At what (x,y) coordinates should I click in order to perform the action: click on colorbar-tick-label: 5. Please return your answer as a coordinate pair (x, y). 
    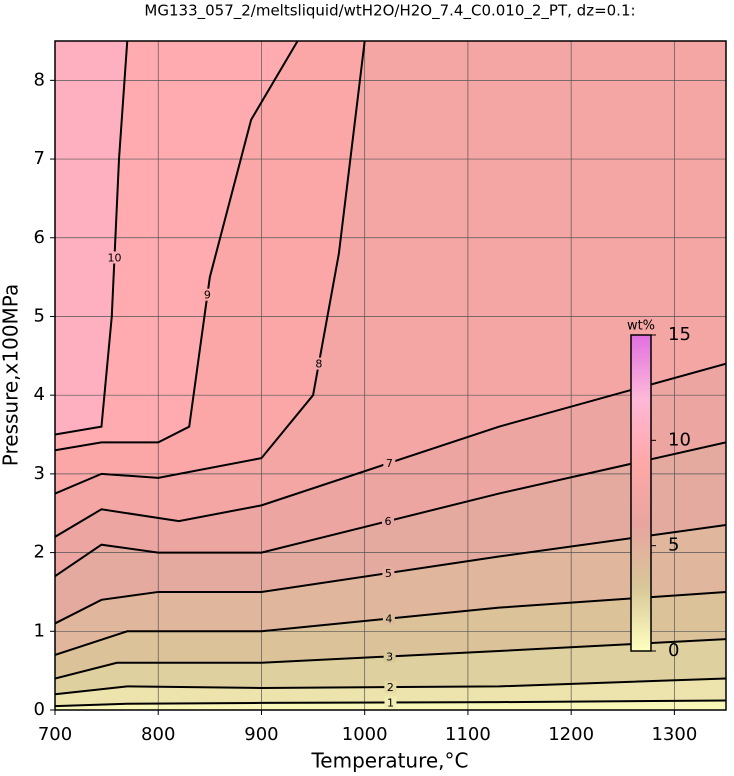
    Looking at the image, I should click on (673, 545).